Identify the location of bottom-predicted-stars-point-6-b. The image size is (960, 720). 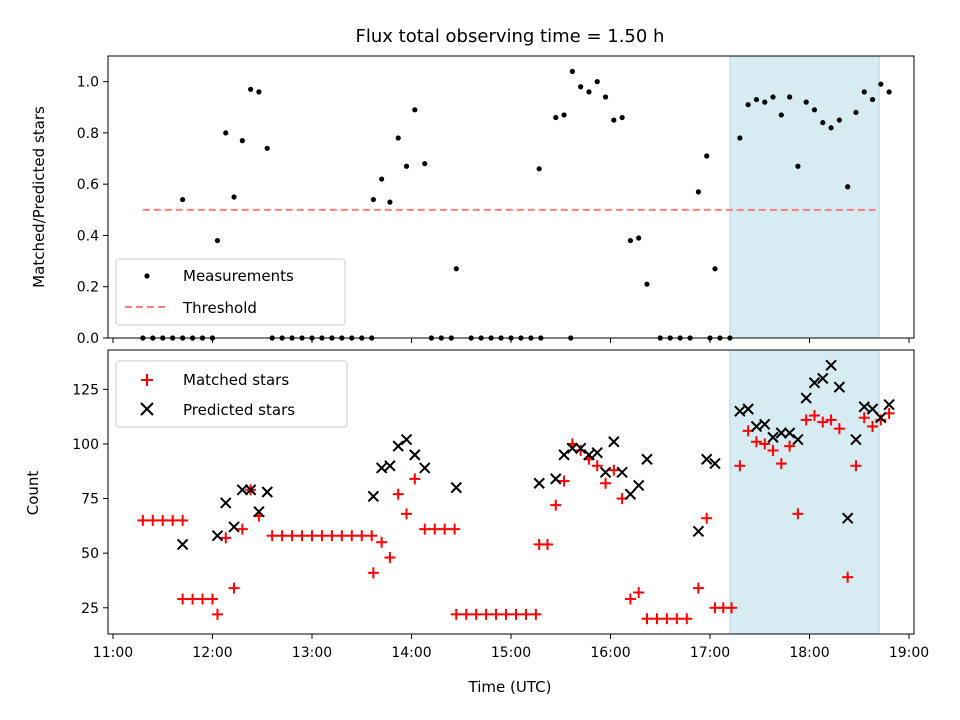
(259, 511).